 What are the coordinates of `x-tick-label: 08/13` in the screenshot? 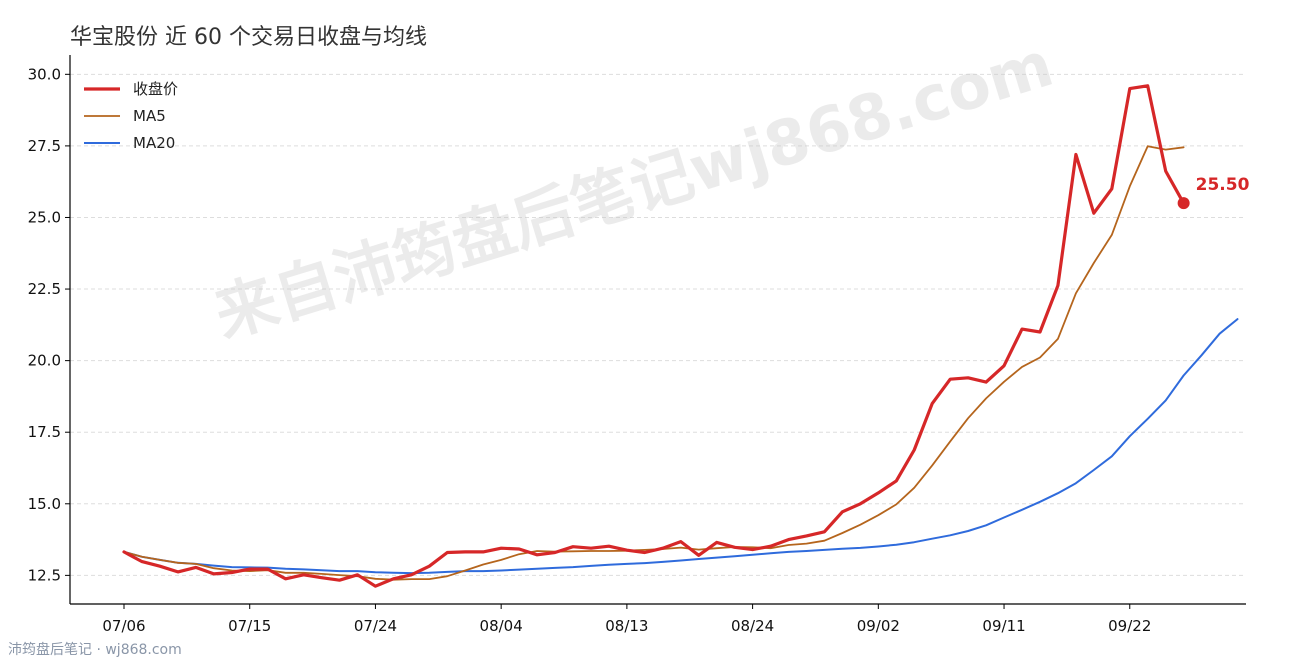 It's located at (626, 626).